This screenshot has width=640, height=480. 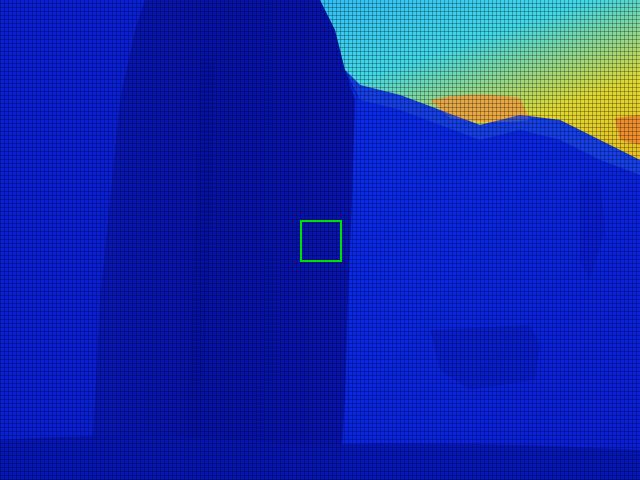 I want to click on selection-box, so click(x=321, y=241).